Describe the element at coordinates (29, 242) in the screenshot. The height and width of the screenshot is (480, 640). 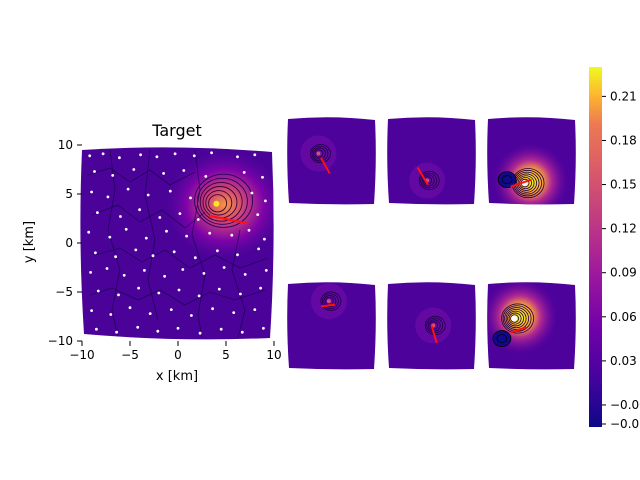
I see `main-ylabel: y [km]` at that location.